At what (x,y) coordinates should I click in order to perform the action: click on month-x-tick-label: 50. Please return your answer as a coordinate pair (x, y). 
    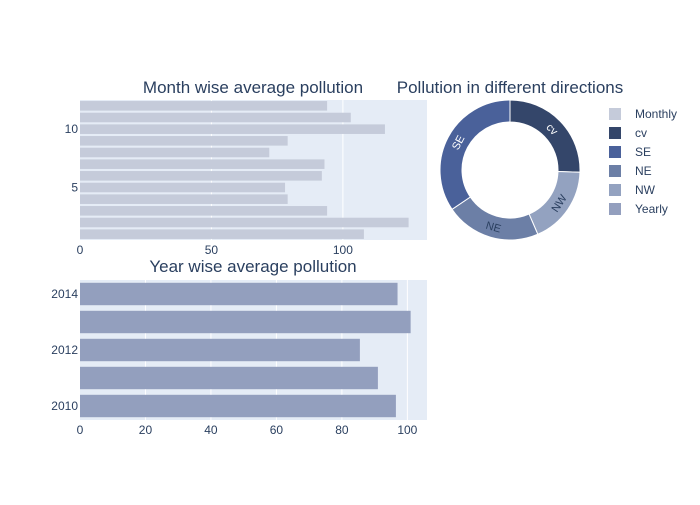
    Looking at the image, I should click on (212, 250).